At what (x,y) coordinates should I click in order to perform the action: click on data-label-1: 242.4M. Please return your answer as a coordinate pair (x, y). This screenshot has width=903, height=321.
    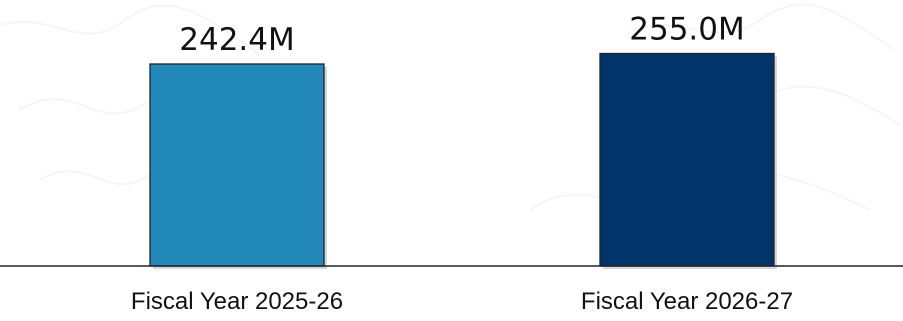
    Looking at the image, I should click on (237, 40).